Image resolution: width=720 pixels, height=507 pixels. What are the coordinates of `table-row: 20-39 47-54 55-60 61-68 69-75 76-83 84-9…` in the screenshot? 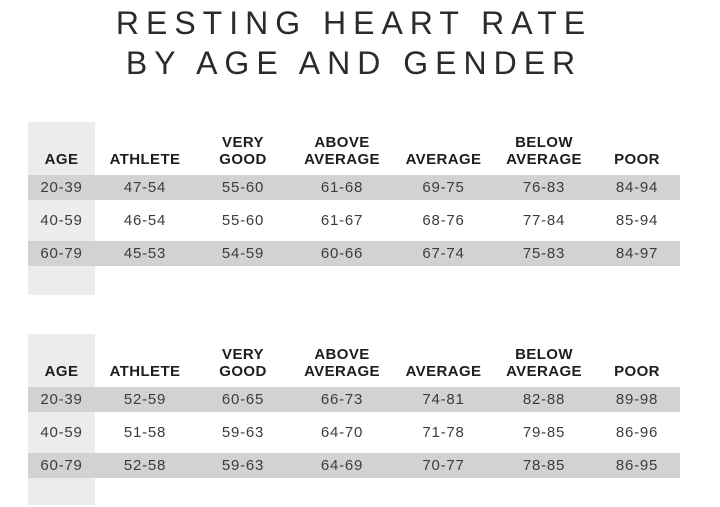 It's located at (354, 187).